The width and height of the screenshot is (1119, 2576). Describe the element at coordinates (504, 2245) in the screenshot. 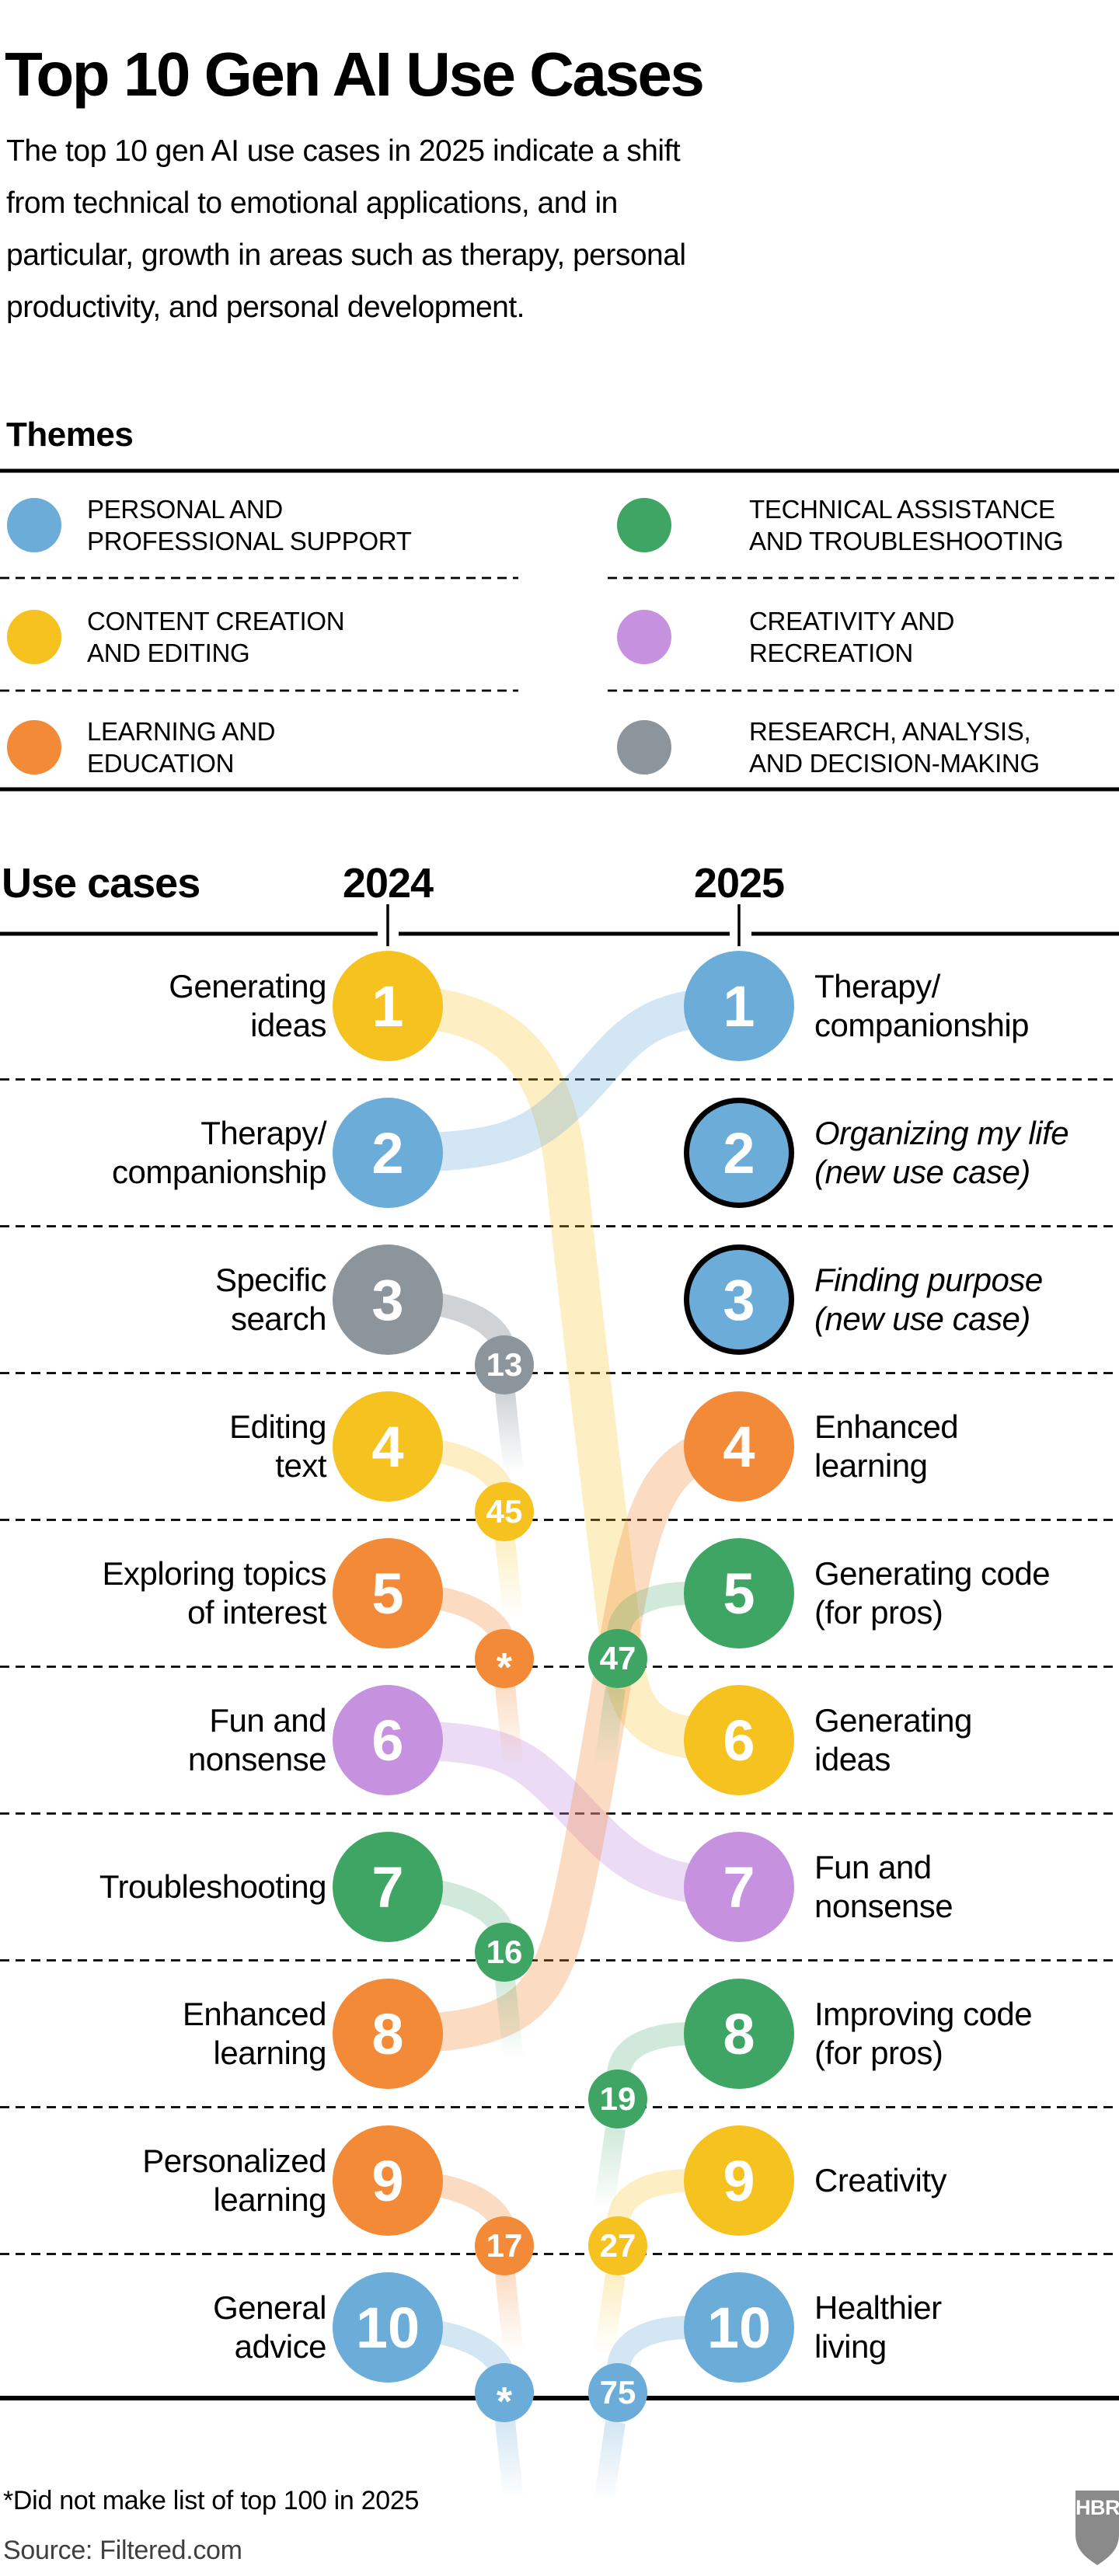

I see `dropped-rank-bubble-17: 17` at that location.